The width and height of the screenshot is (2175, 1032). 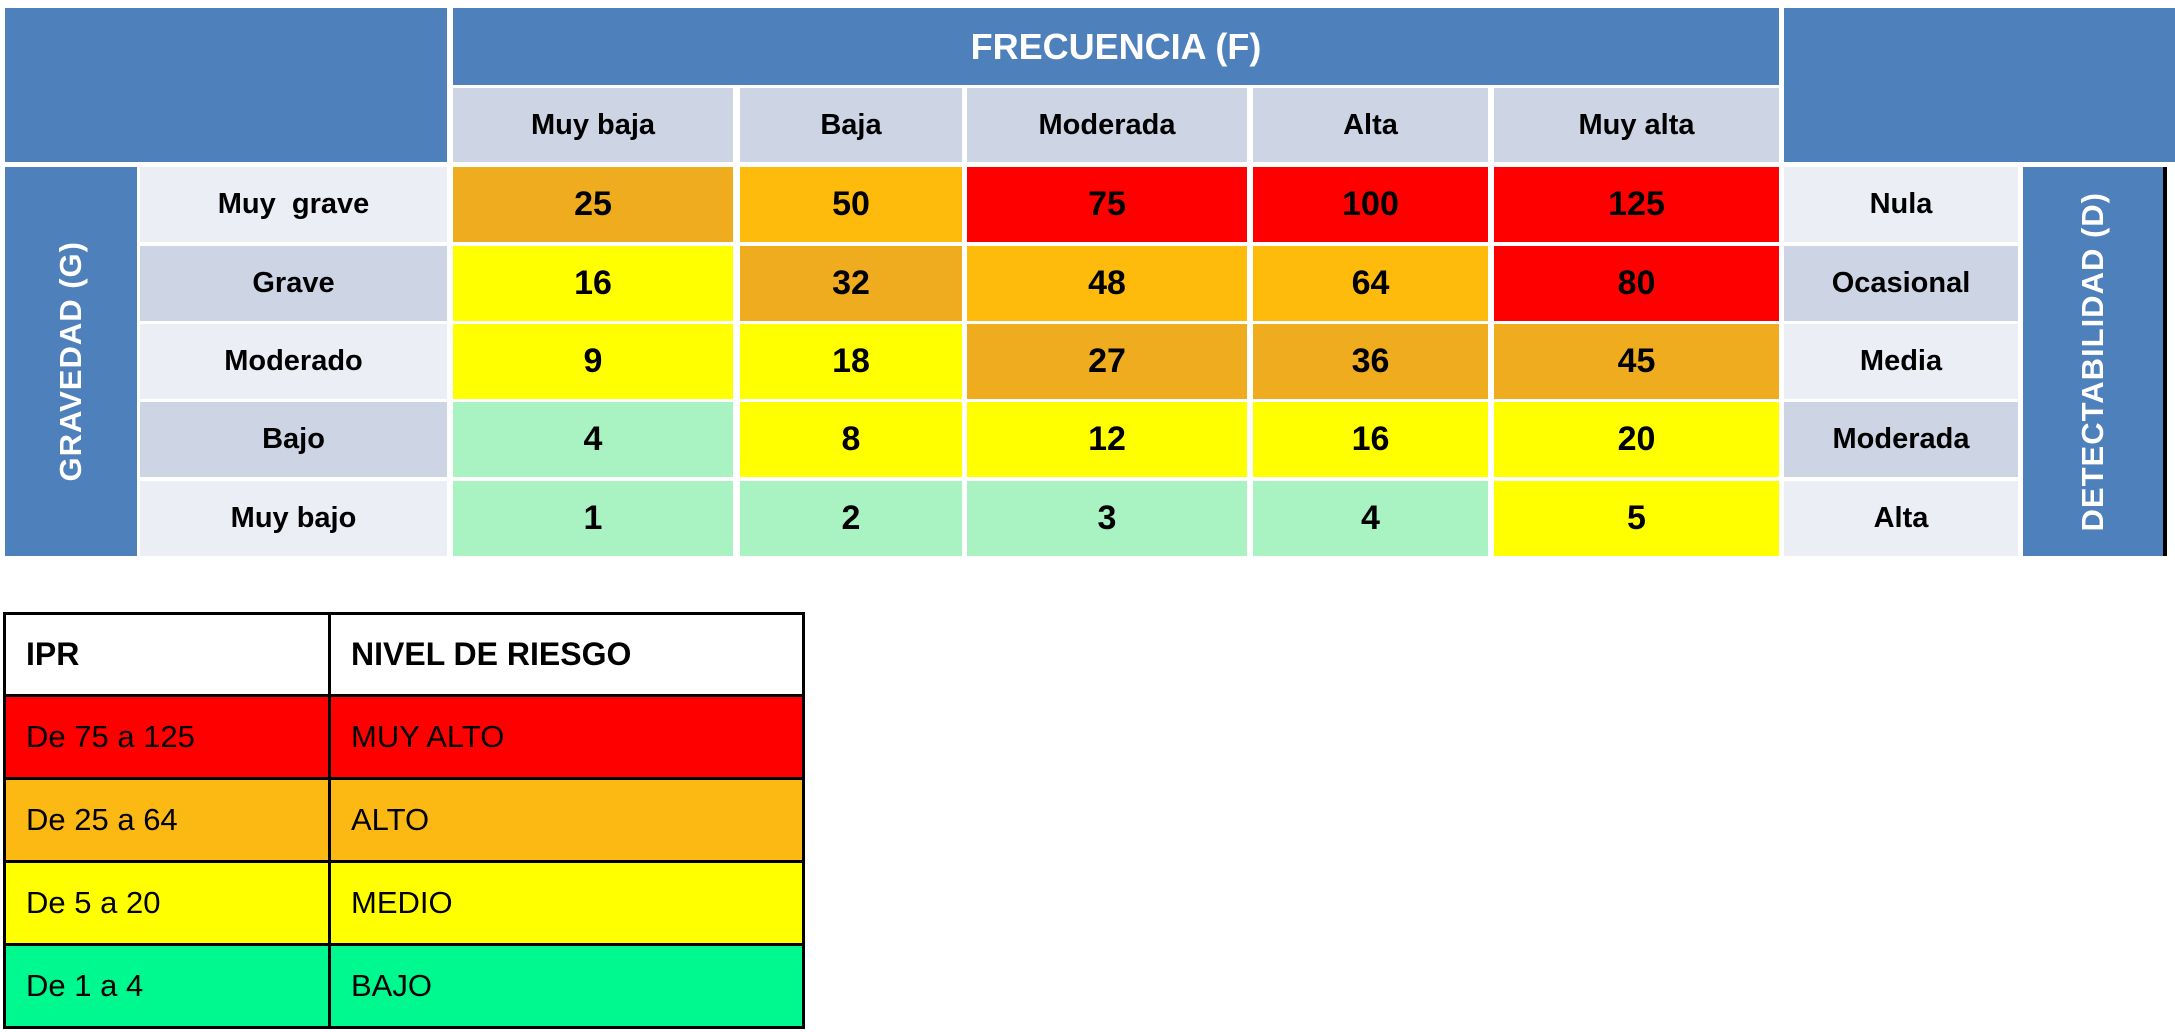 What do you see at coordinates (1370, 124) in the screenshot?
I see `col-header-label: Alta` at bounding box center [1370, 124].